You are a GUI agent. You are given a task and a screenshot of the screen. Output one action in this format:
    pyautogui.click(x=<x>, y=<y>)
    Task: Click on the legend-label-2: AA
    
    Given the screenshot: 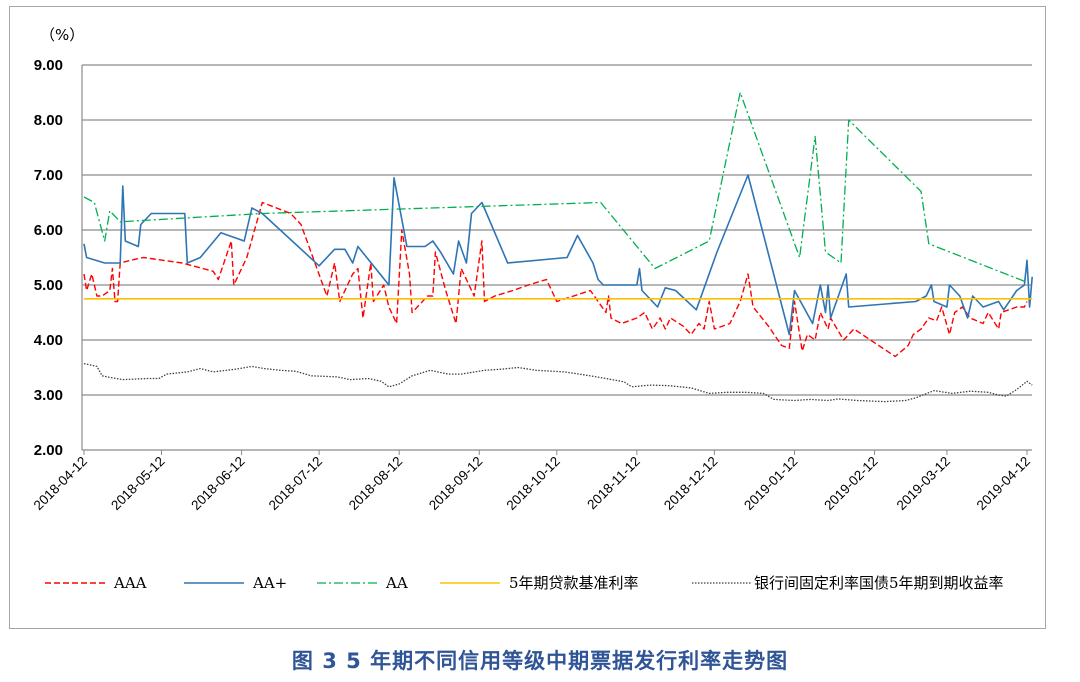 What is the action you would take?
    pyautogui.click(x=396, y=583)
    